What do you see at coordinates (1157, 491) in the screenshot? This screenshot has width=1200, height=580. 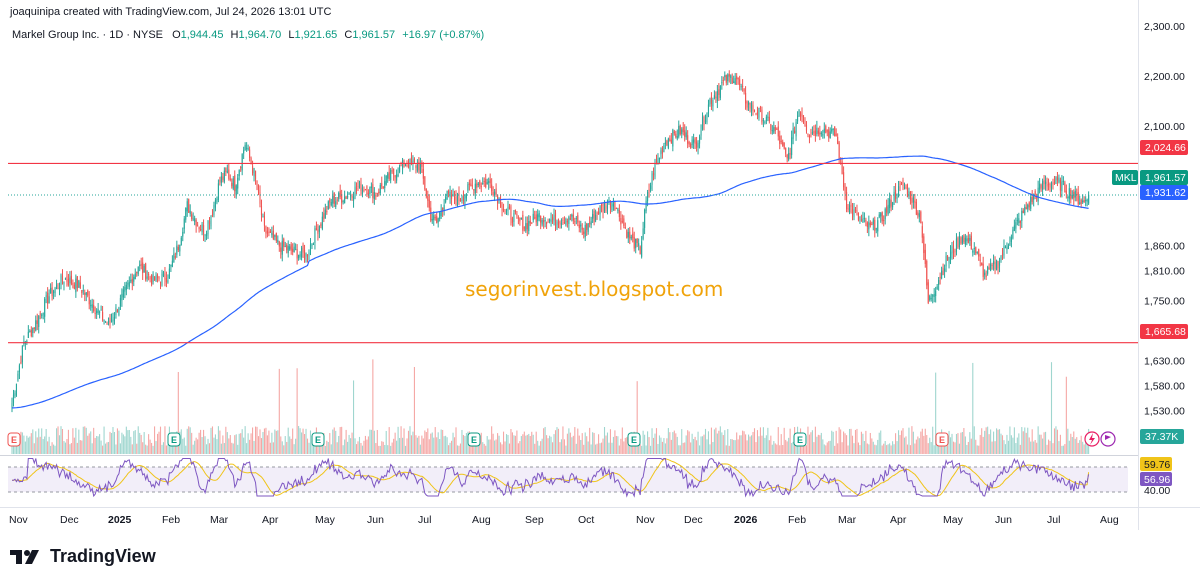 I see `rsi-level-label: 40.00` at bounding box center [1157, 491].